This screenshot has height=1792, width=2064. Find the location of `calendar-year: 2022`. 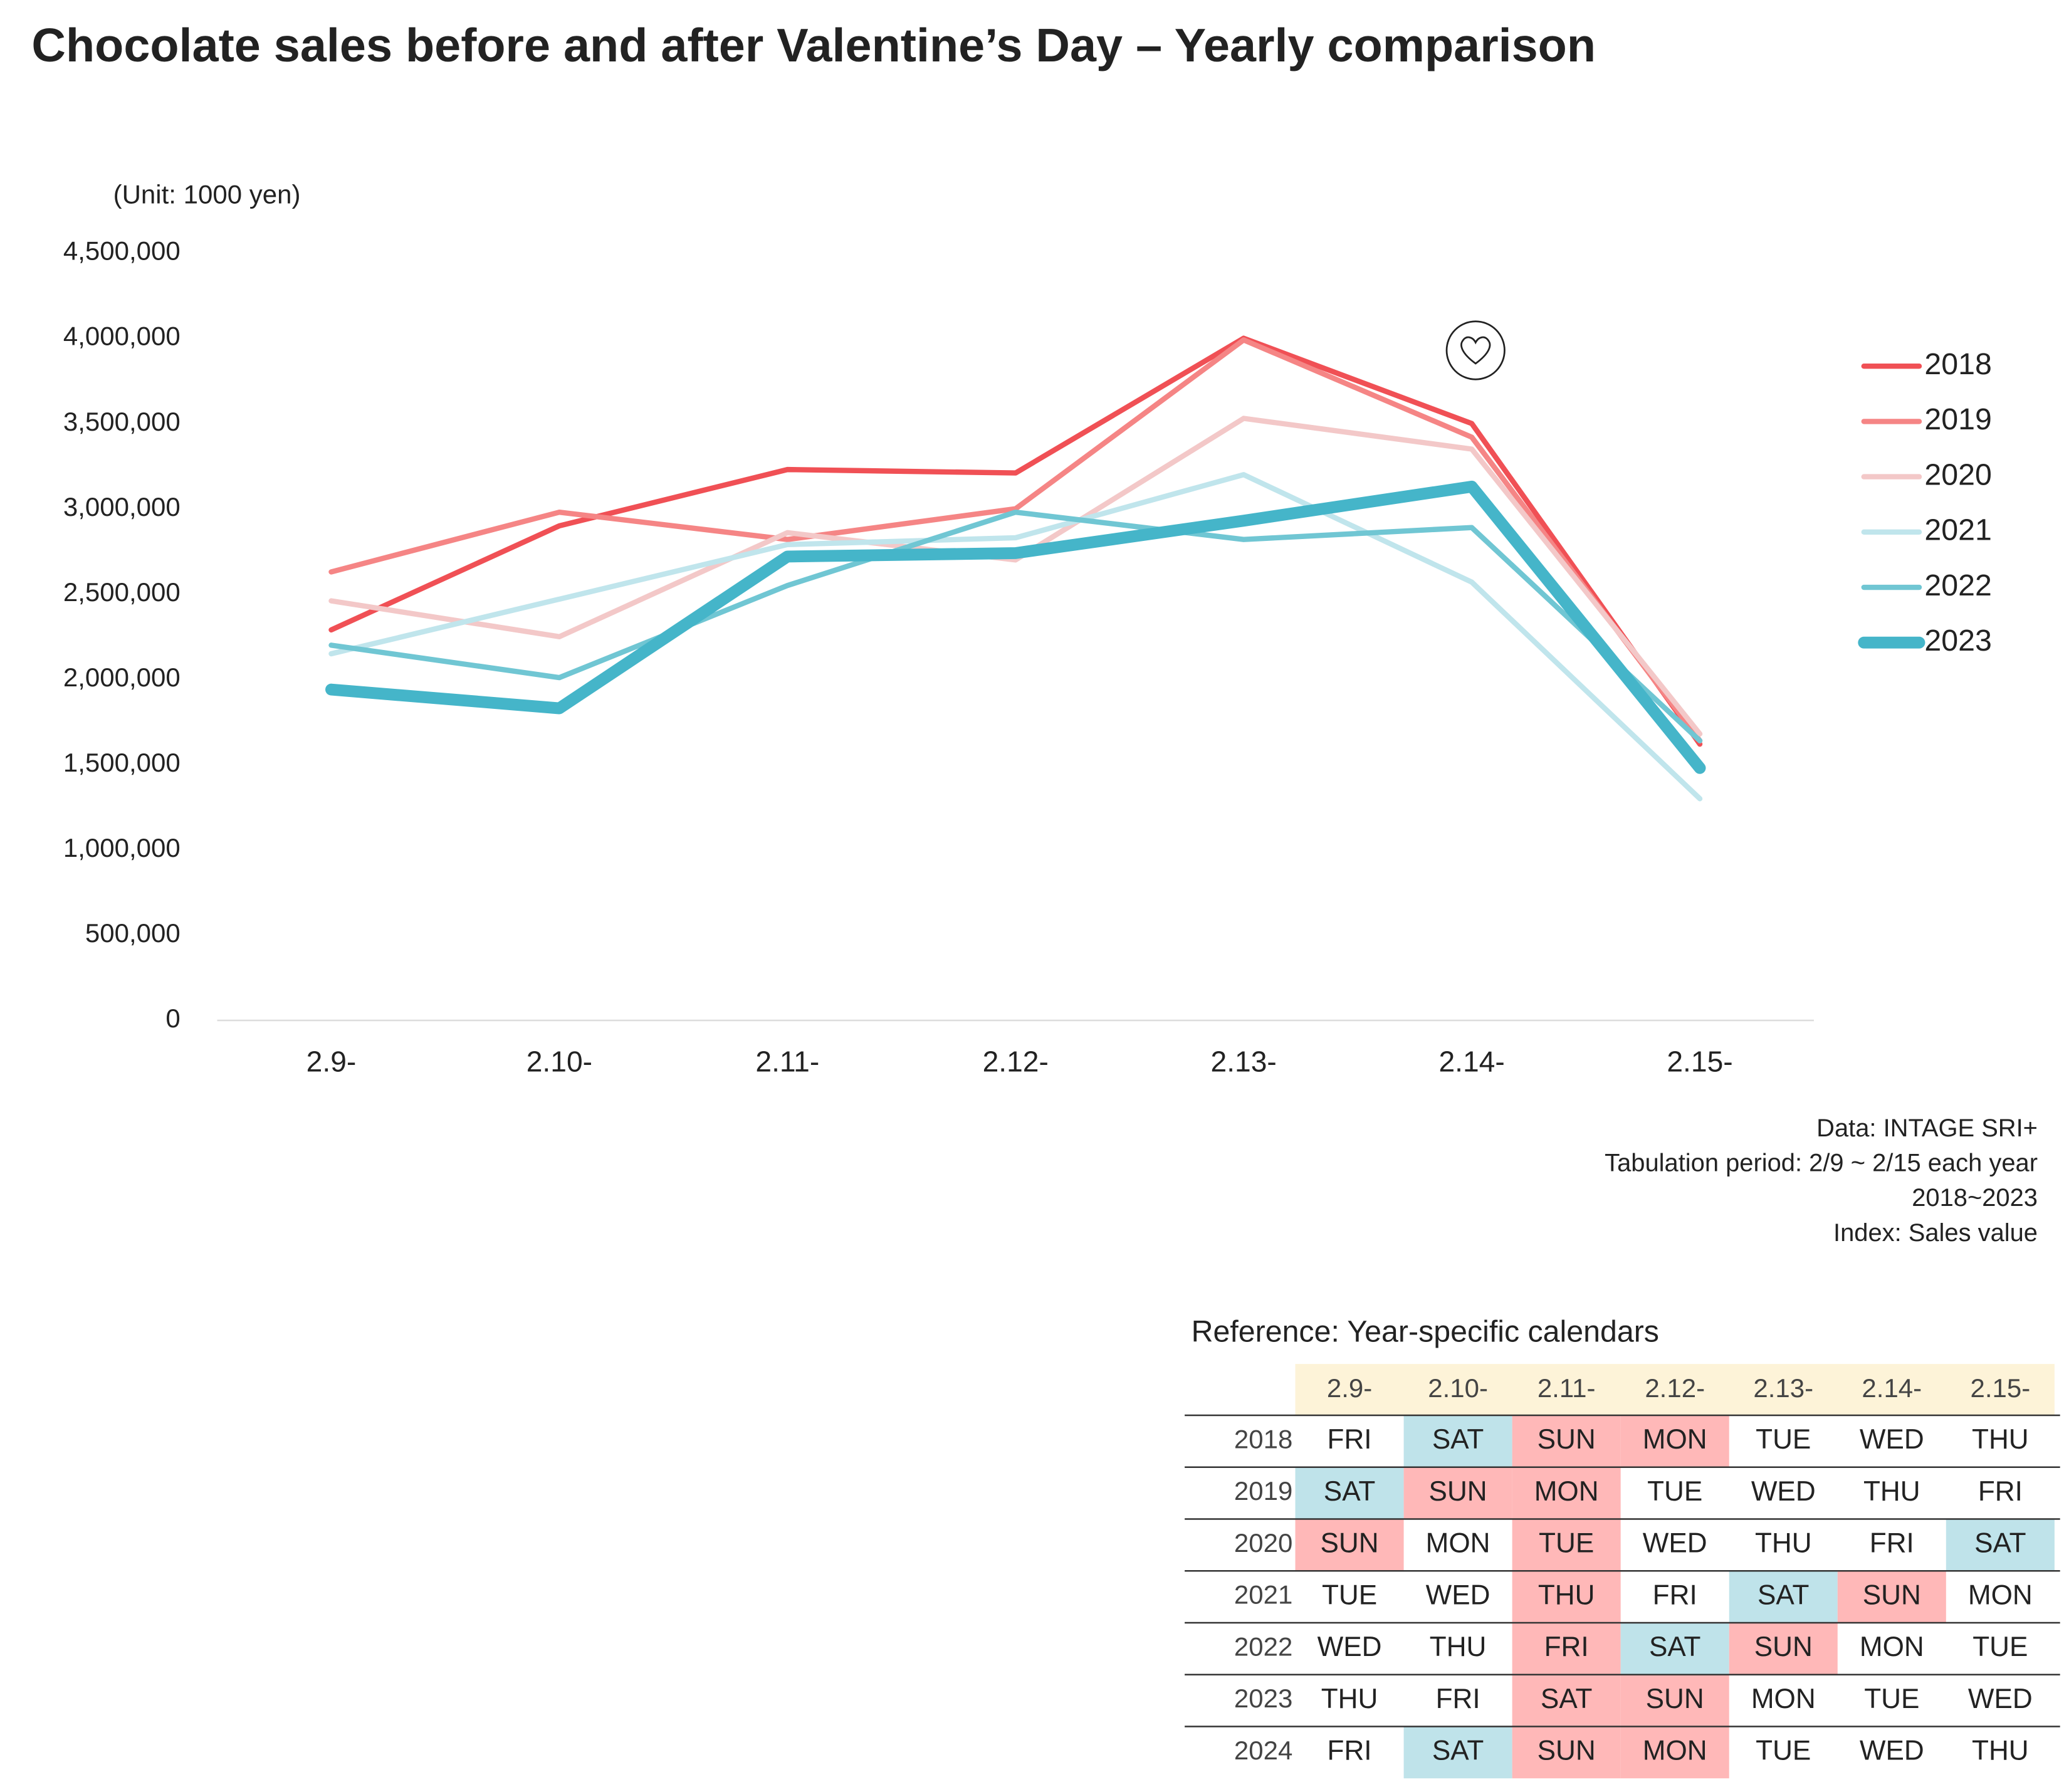

calendar-year: 2022 is located at coordinates (1263, 1646).